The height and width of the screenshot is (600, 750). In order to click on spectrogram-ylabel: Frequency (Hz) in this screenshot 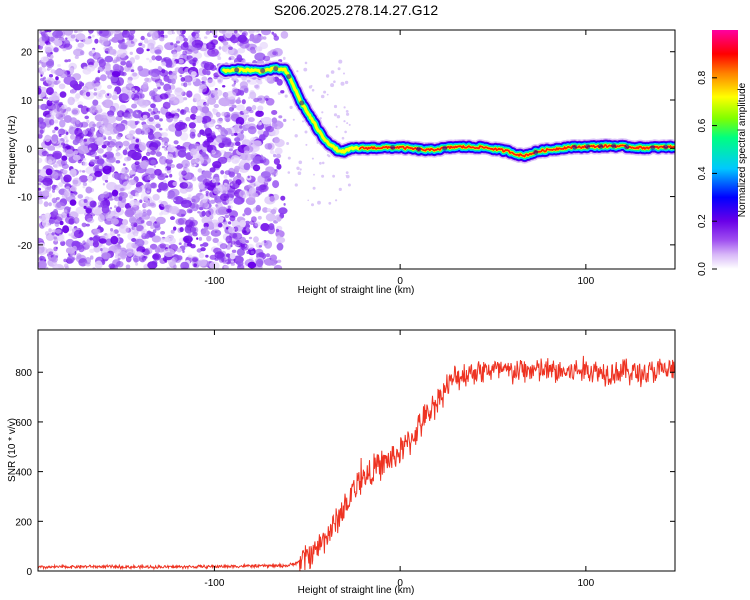, I will do `click(12, 150)`.